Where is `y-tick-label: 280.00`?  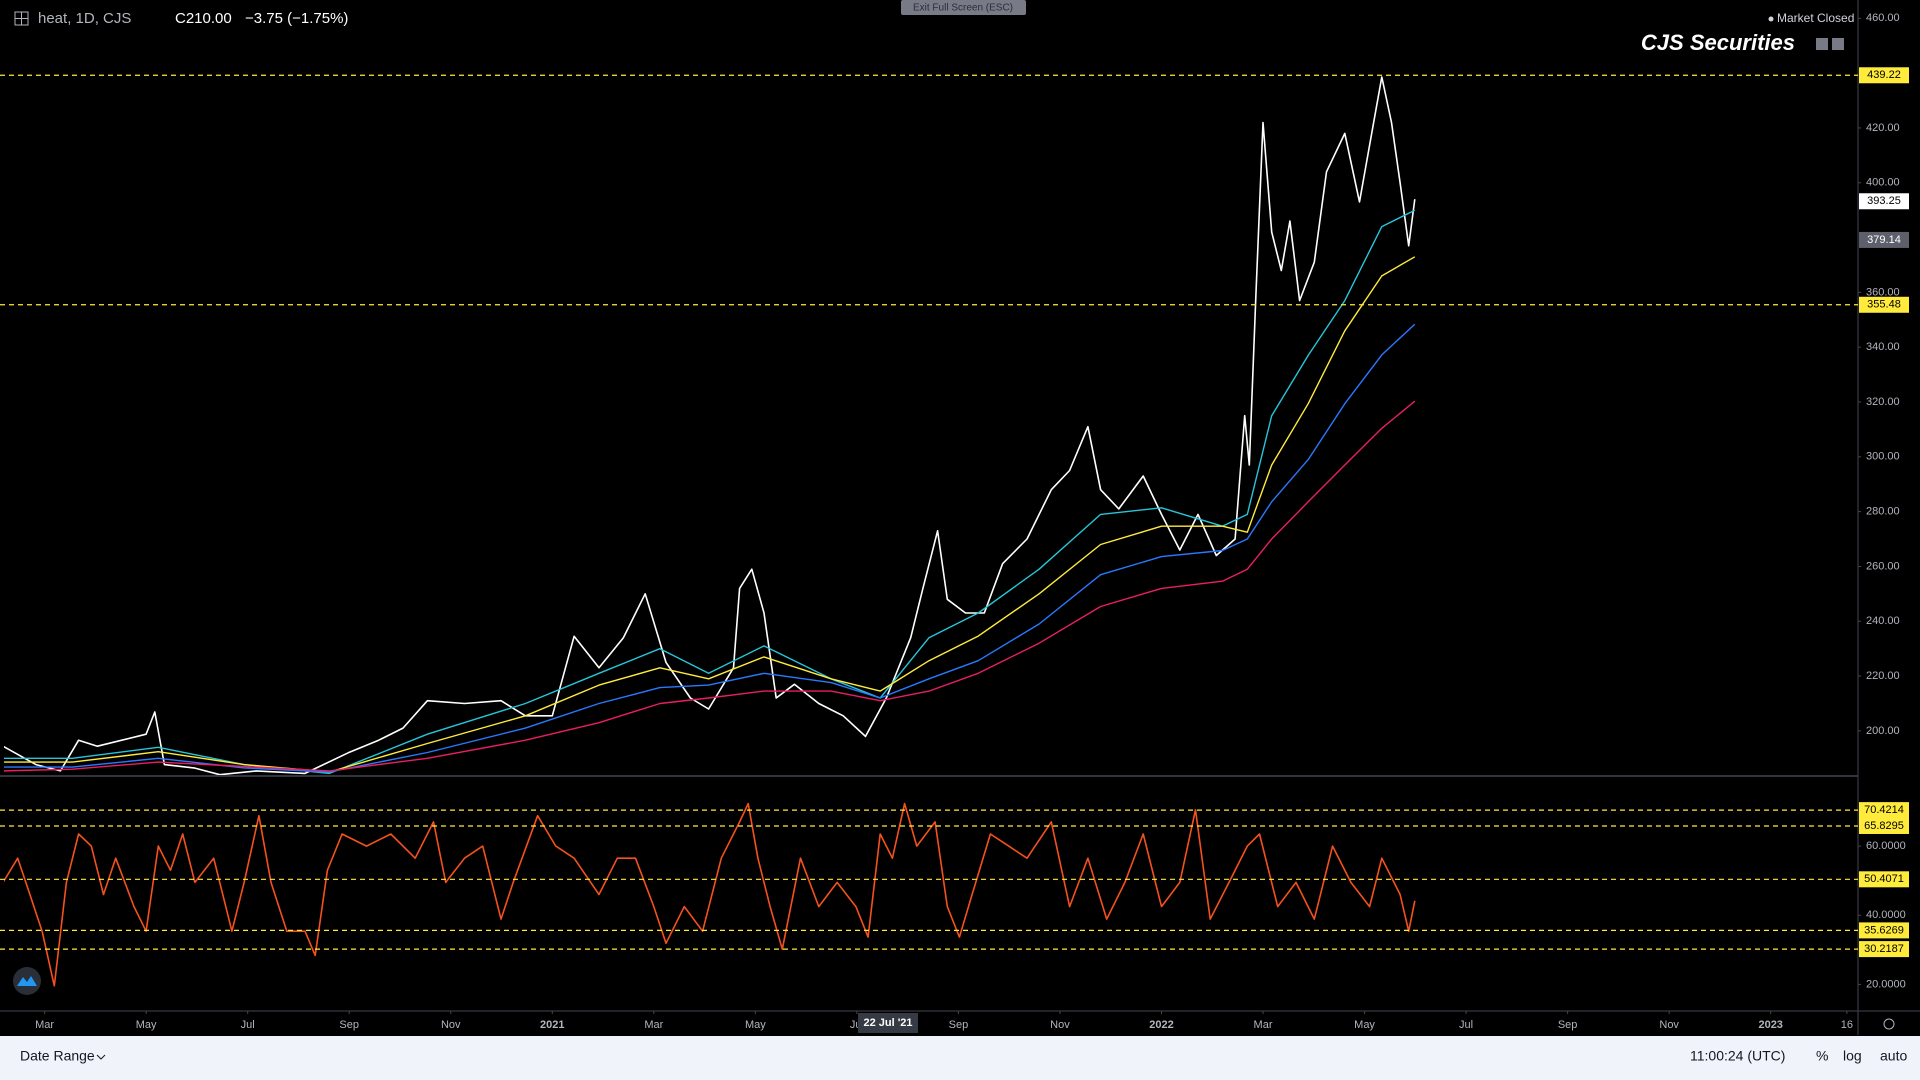 y-tick-label: 280.00 is located at coordinates (1883, 512).